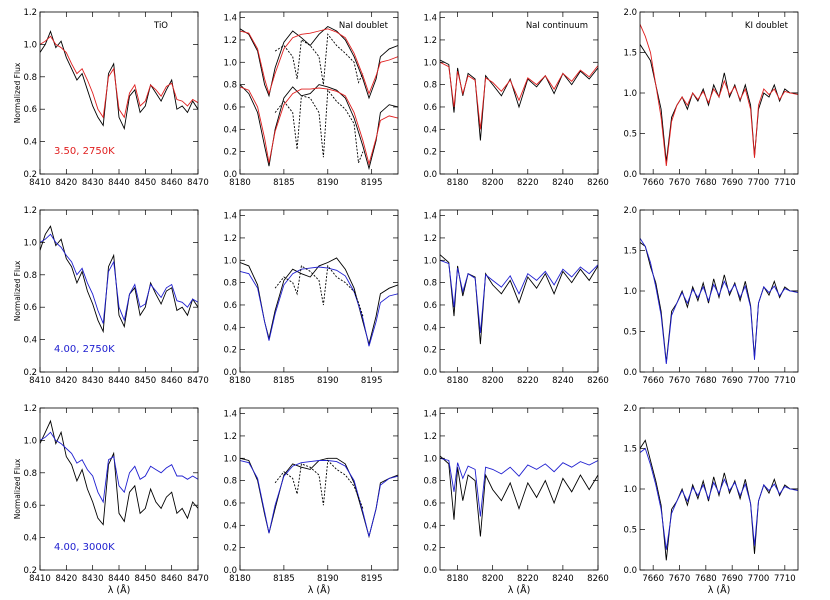 The height and width of the screenshot is (600, 830). I want to click on x-tick-label: 7690, so click(732, 579).